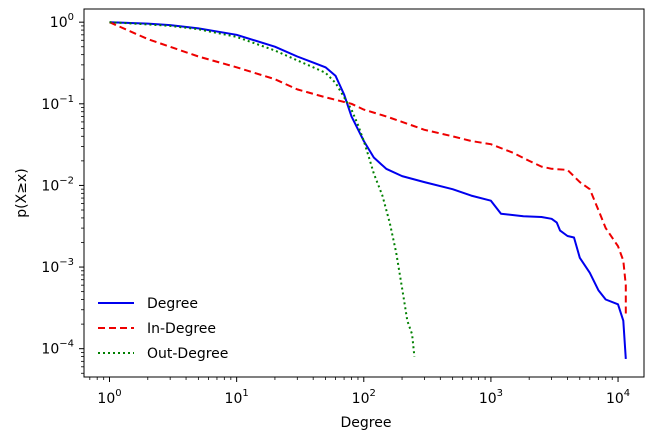  Describe the element at coordinates (366, 423) in the screenshot. I see `x-axis-label: Degree` at that location.